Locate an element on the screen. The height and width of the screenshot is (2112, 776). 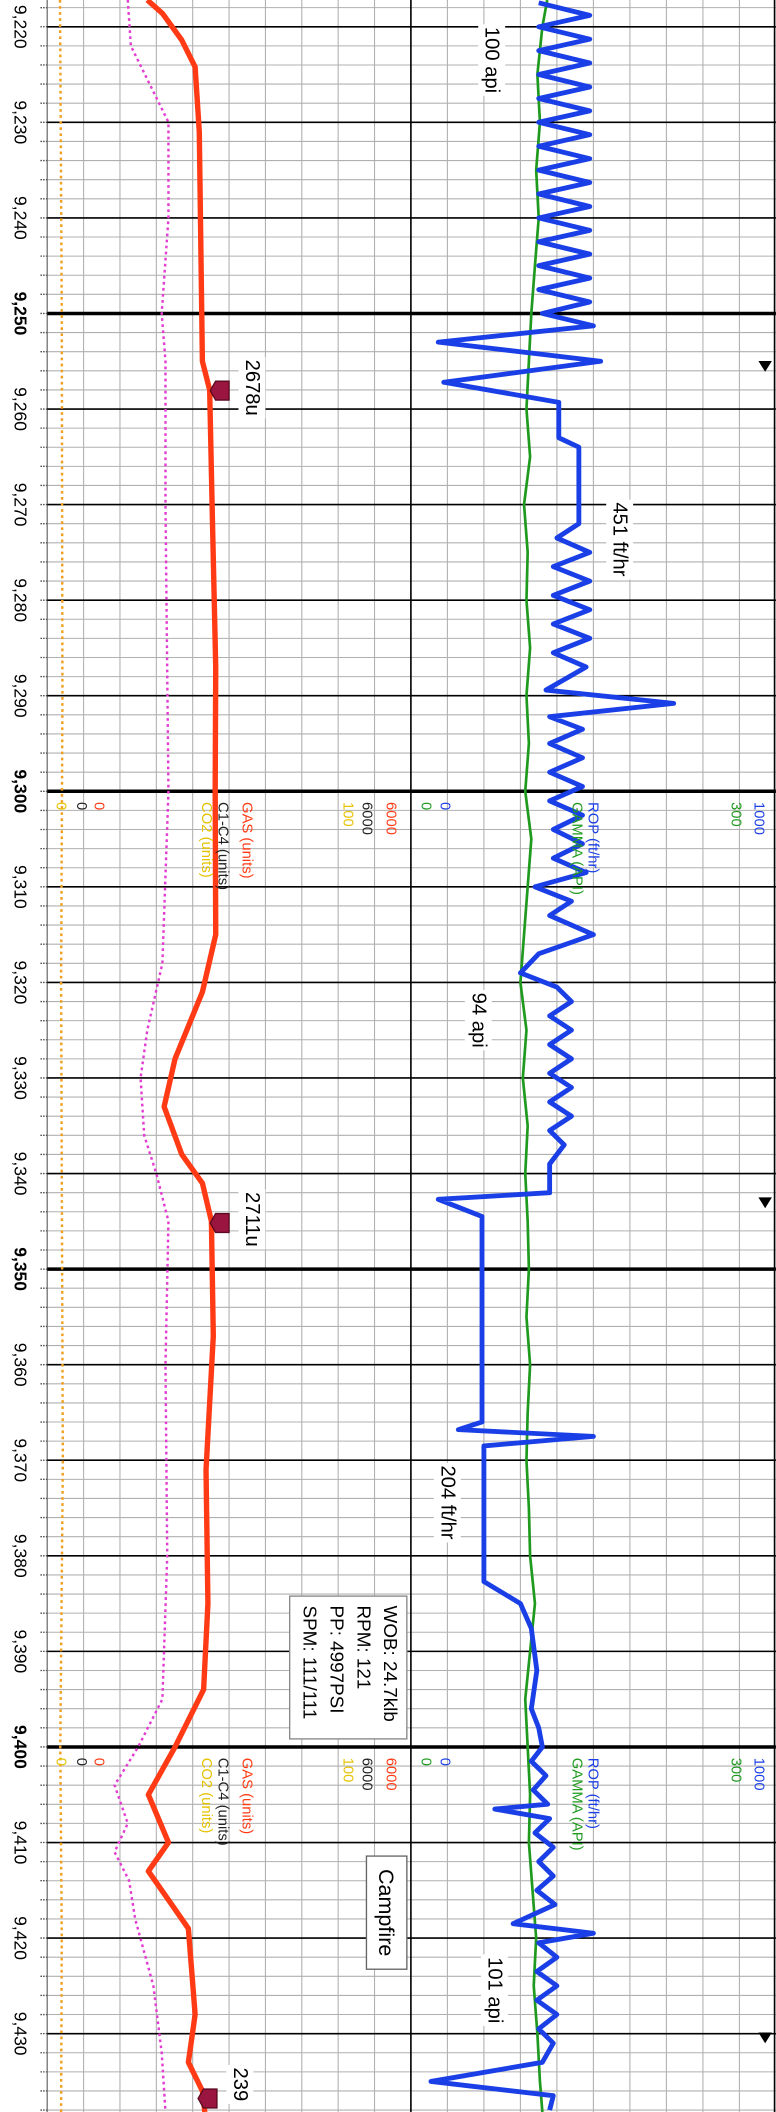
annotation: 94 api is located at coordinates (478, 1020).